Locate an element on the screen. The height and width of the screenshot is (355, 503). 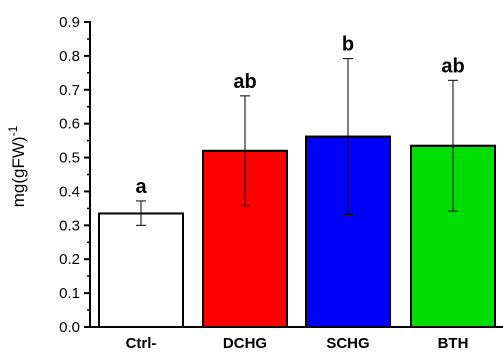
y-tick-label: 0.3 is located at coordinates (69, 225).